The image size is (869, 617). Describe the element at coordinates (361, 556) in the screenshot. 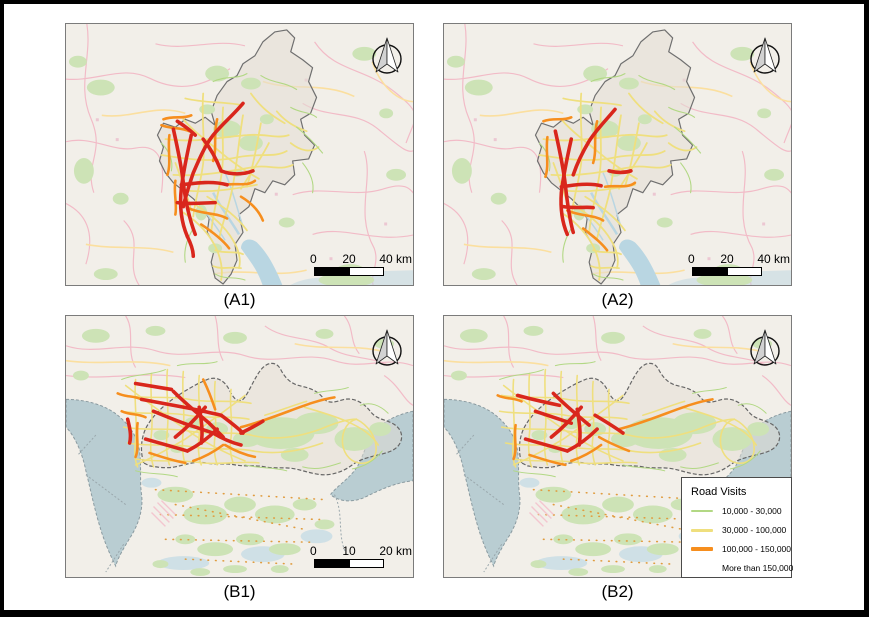

I see `scale-bar: 0 10 20 km` at that location.